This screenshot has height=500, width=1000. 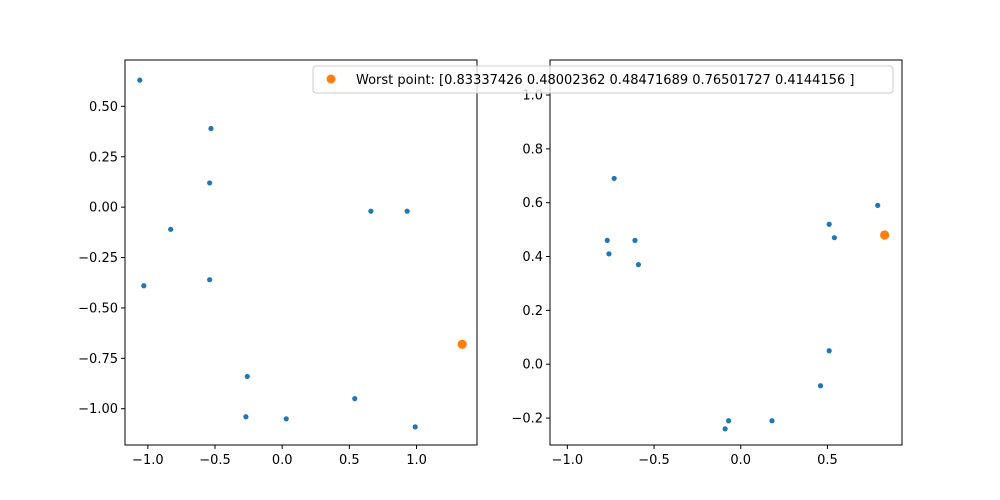 I want to click on y-tick-label: −0.75, so click(x=98, y=359).